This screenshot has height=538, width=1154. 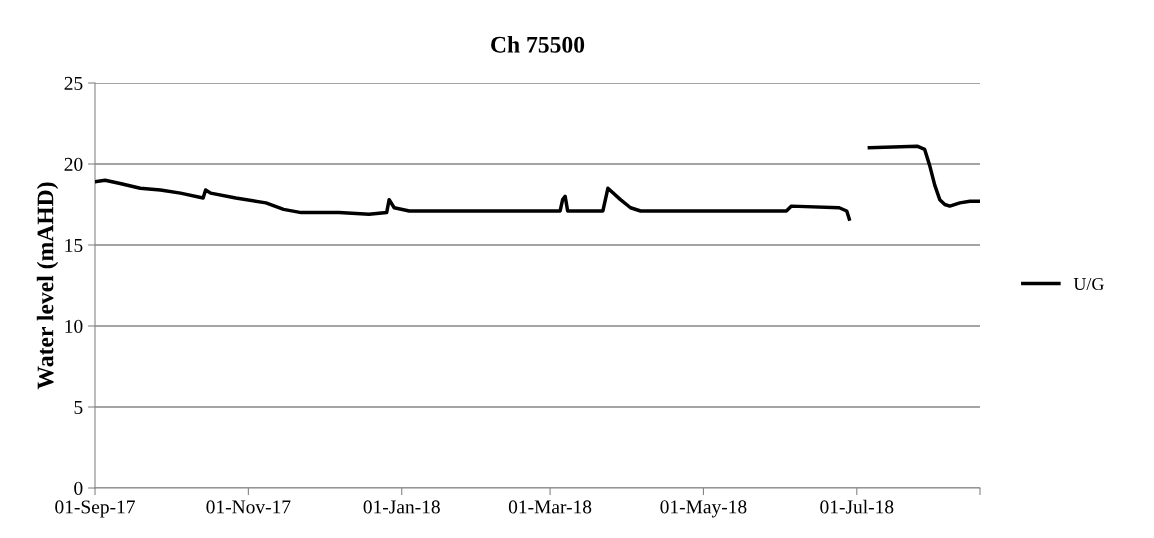 What do you see at coordinates (248, 507) in the screenshot?
I see `x-tick-label: 01-Nov-17` at bounding box center [248, 507].